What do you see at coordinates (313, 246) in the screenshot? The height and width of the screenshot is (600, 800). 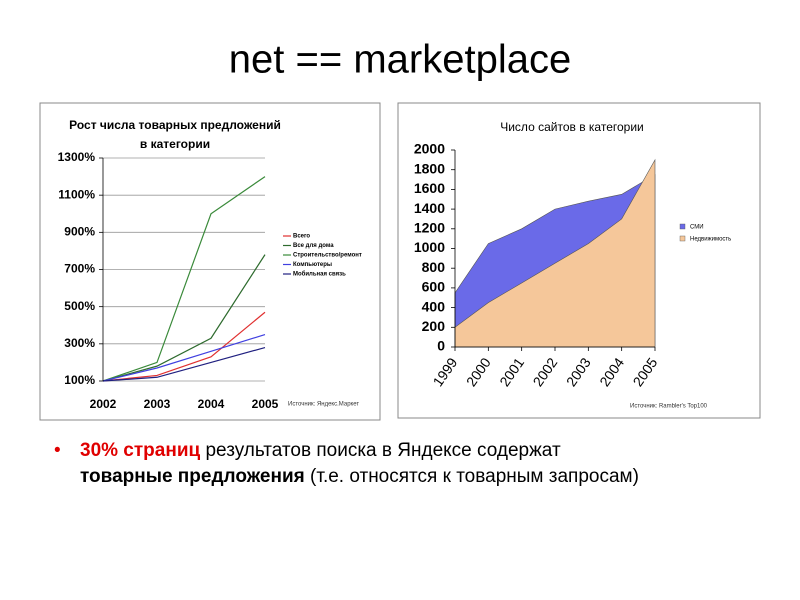 I see `legend-label: Все для дома` at bounding box center [313, 246].